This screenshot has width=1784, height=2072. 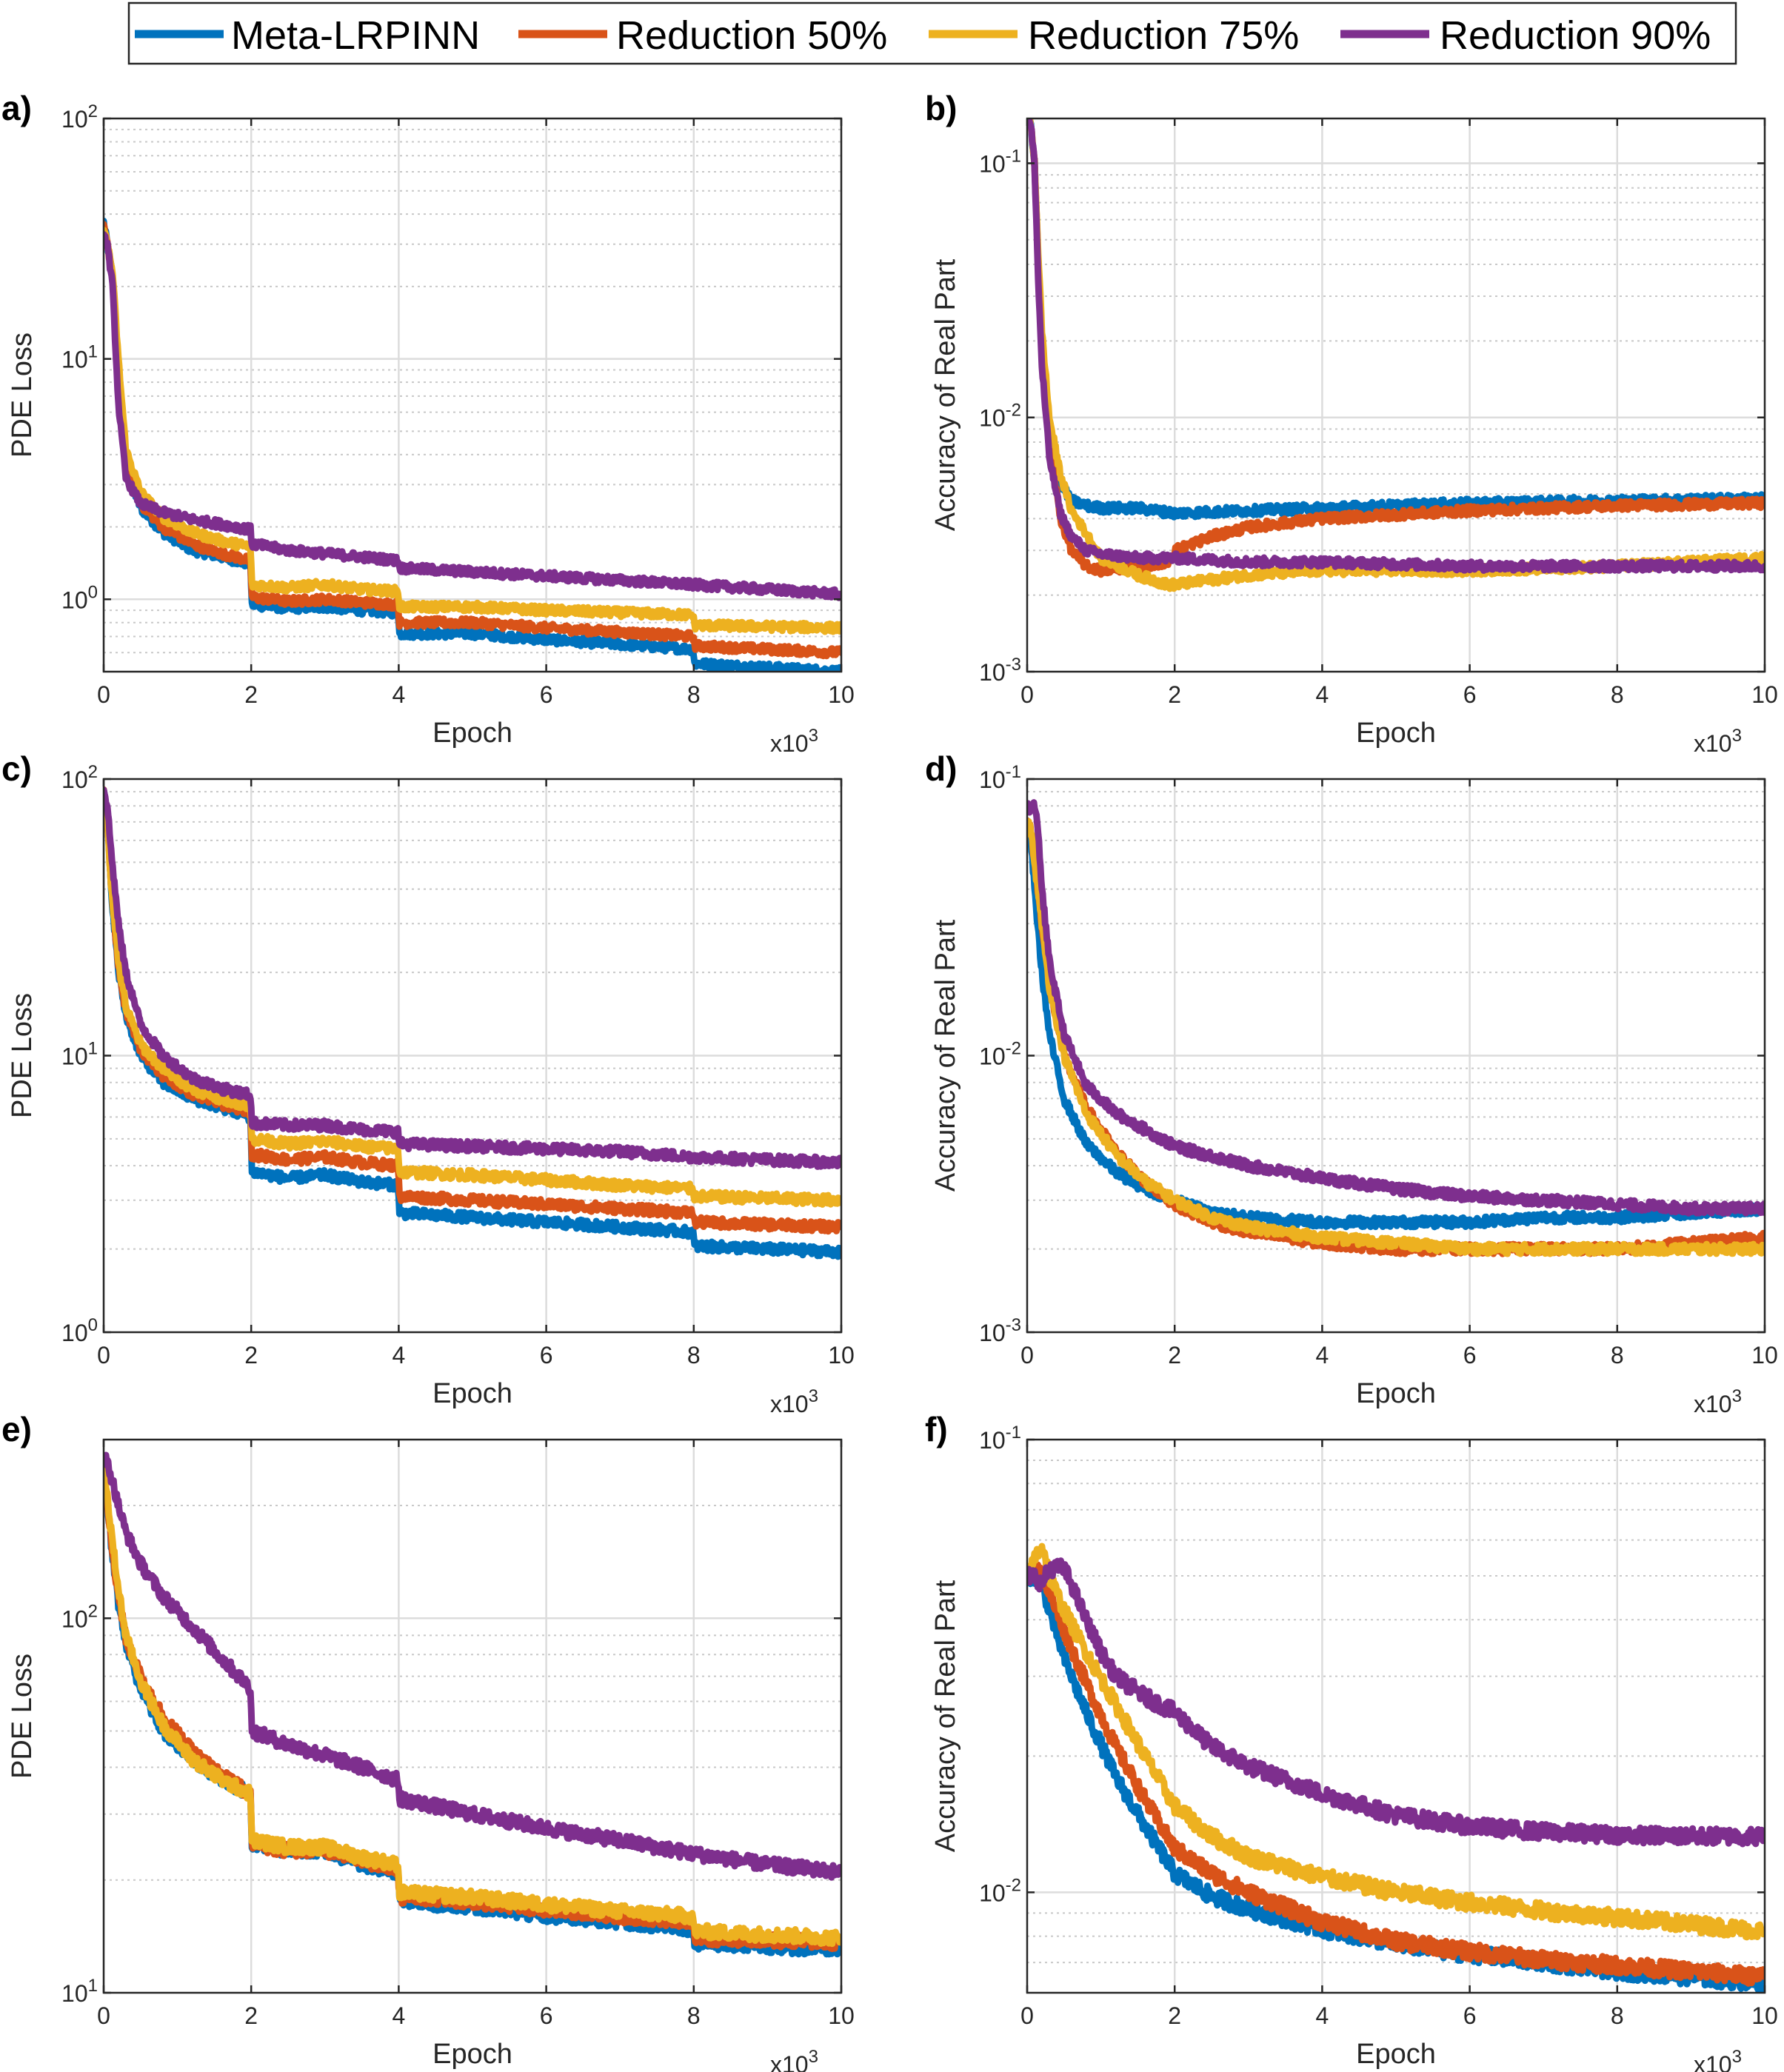 I want to click on panel-label: a), so click(x=16, y=108).